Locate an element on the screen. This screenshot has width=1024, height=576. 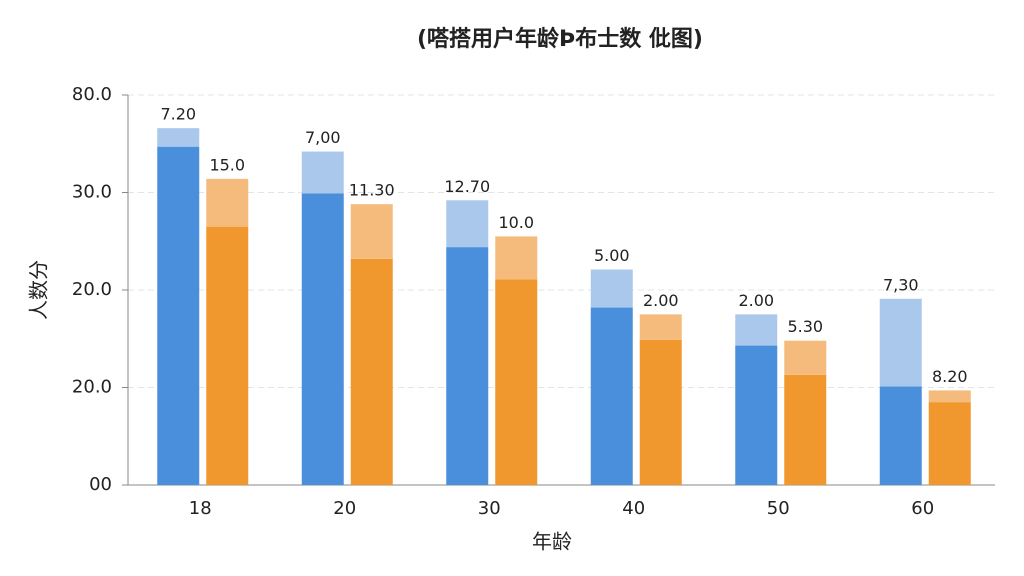
y-axis-label: 人数分 is located at coordinates (39, 290).